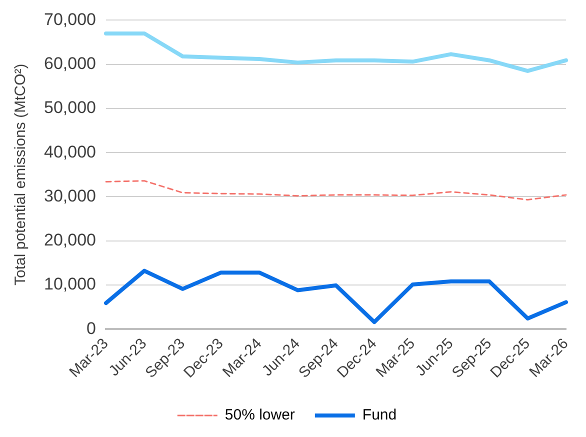 The image size is (586, 437). What do you see at coordinates (70, 196) in the screenshot?
I see `y-tick-label: 30,000` at bounding box center [70, 196].